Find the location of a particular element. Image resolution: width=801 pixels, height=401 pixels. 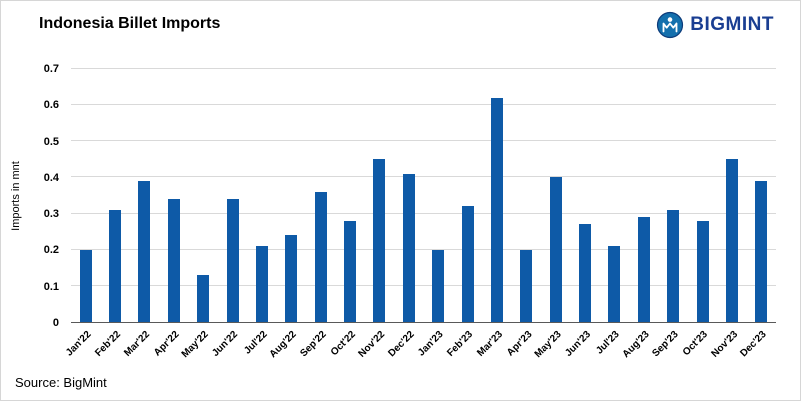

x-tick-label: Sep'23 is located at coordinates (665, 344).